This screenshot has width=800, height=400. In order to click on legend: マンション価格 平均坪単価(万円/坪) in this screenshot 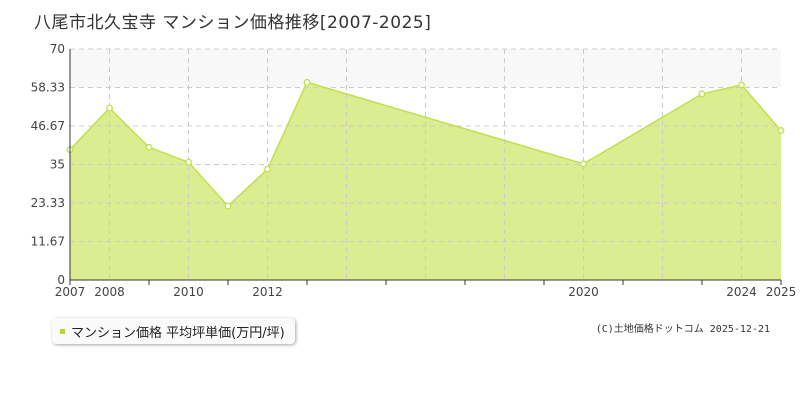, I will do `click(173, 331)`.